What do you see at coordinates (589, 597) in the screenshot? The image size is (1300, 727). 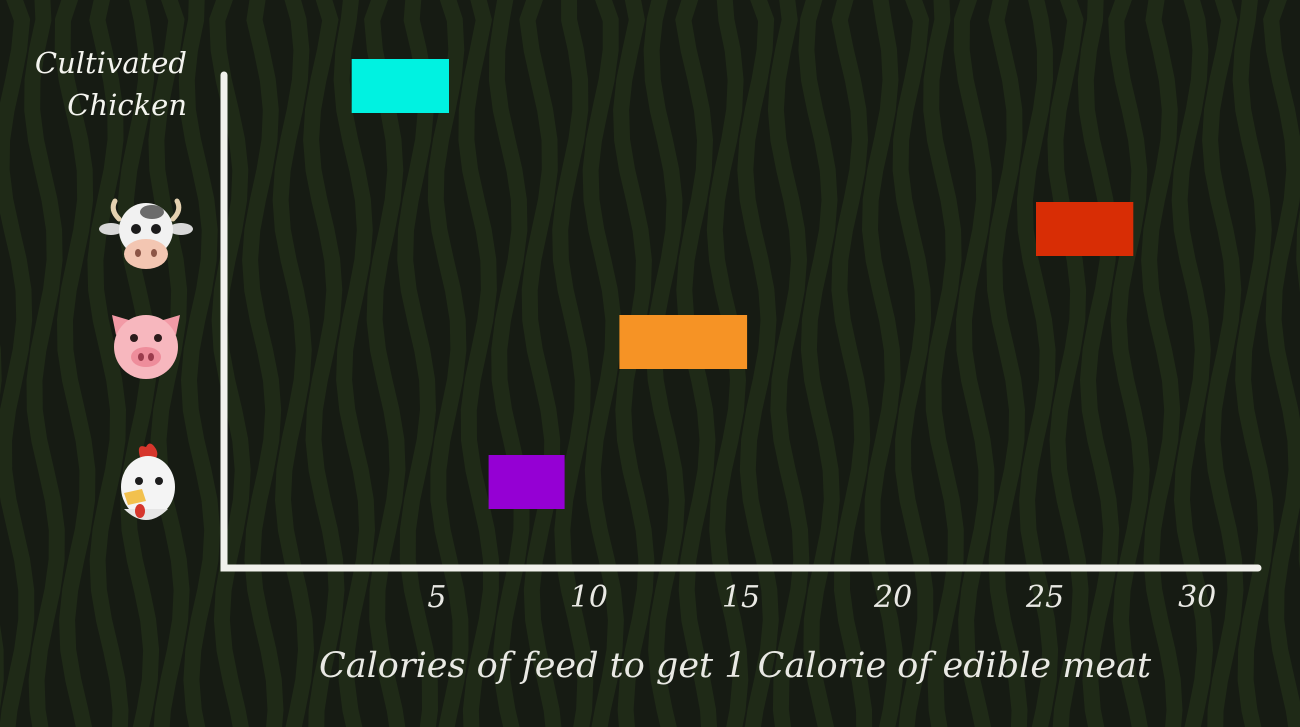 I see `x-tick-label: 10` at bounding box center [589, 597].